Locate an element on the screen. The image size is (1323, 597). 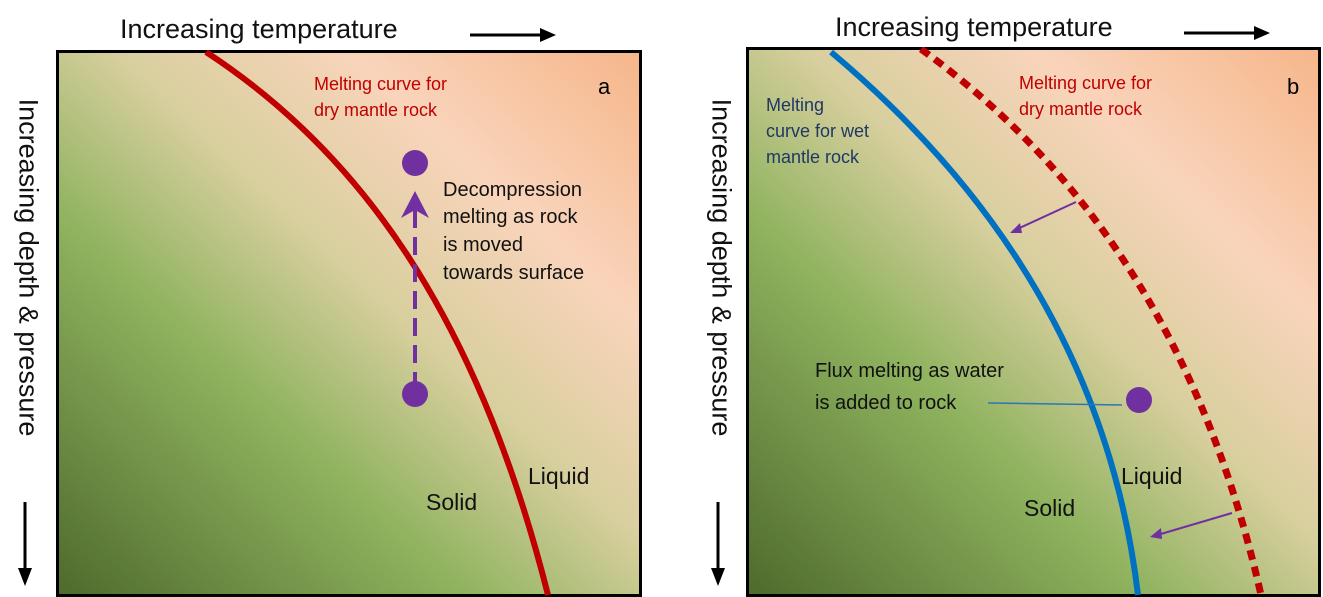
rock-dot-flux is located at coordinates (1139, 400).